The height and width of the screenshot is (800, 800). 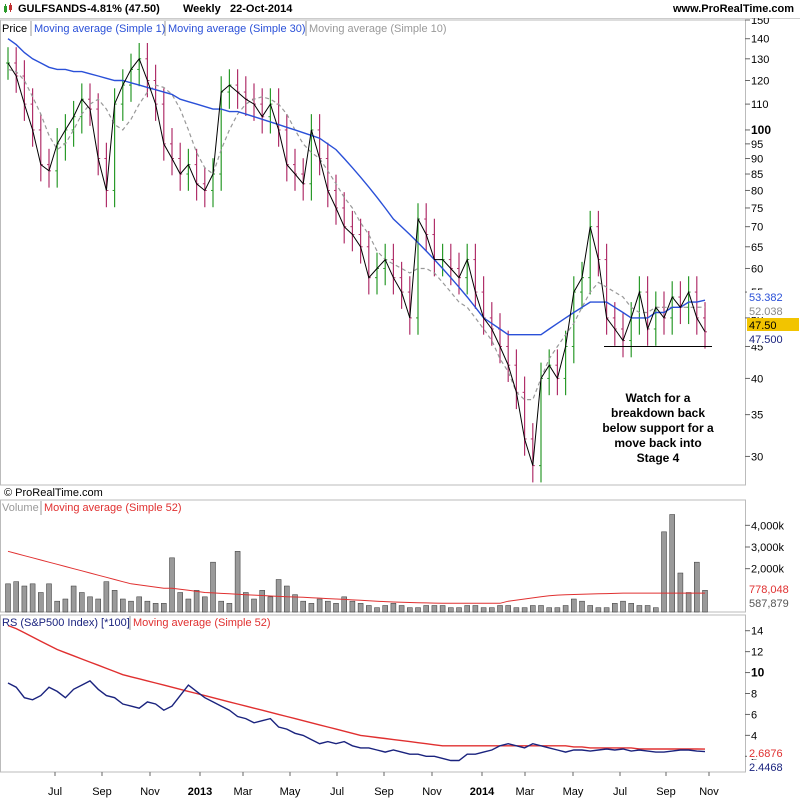 I want to click on x-axis-label: Sep, so click(x=666, y=792).